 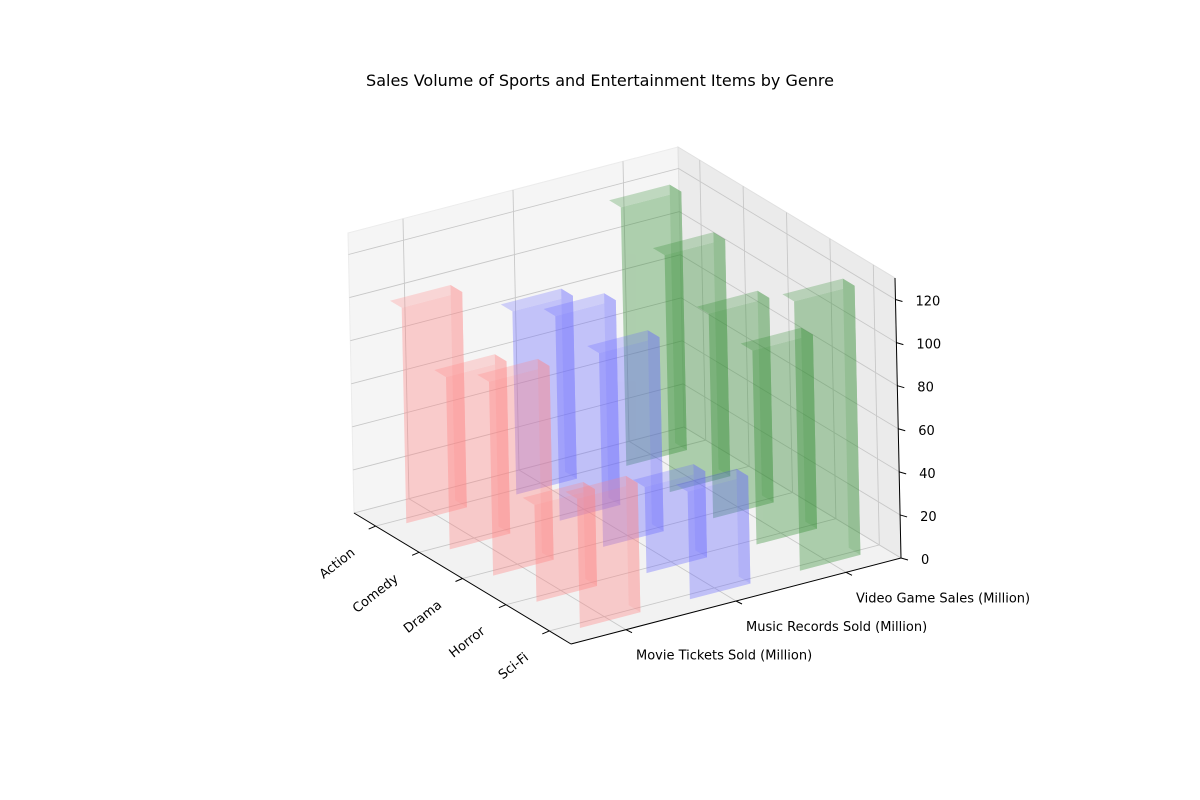 What do you see at coordinates (376, 593) in the screenshot?
I see `category-tick-label: Comedy` at bounding box center [376, 593].